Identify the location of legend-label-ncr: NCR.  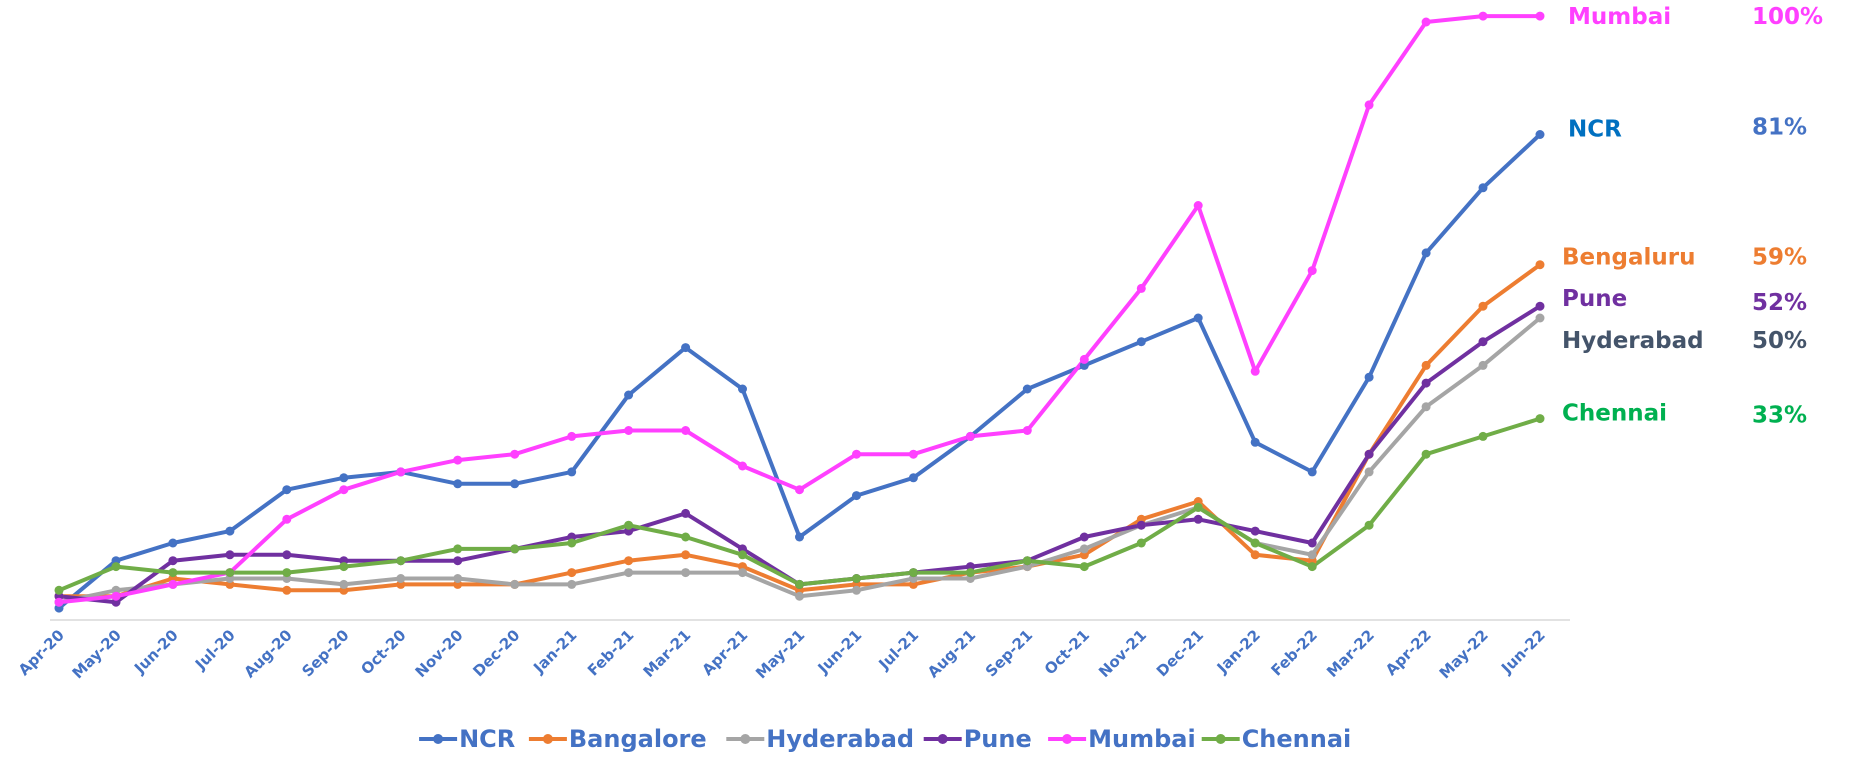
(487, 739).